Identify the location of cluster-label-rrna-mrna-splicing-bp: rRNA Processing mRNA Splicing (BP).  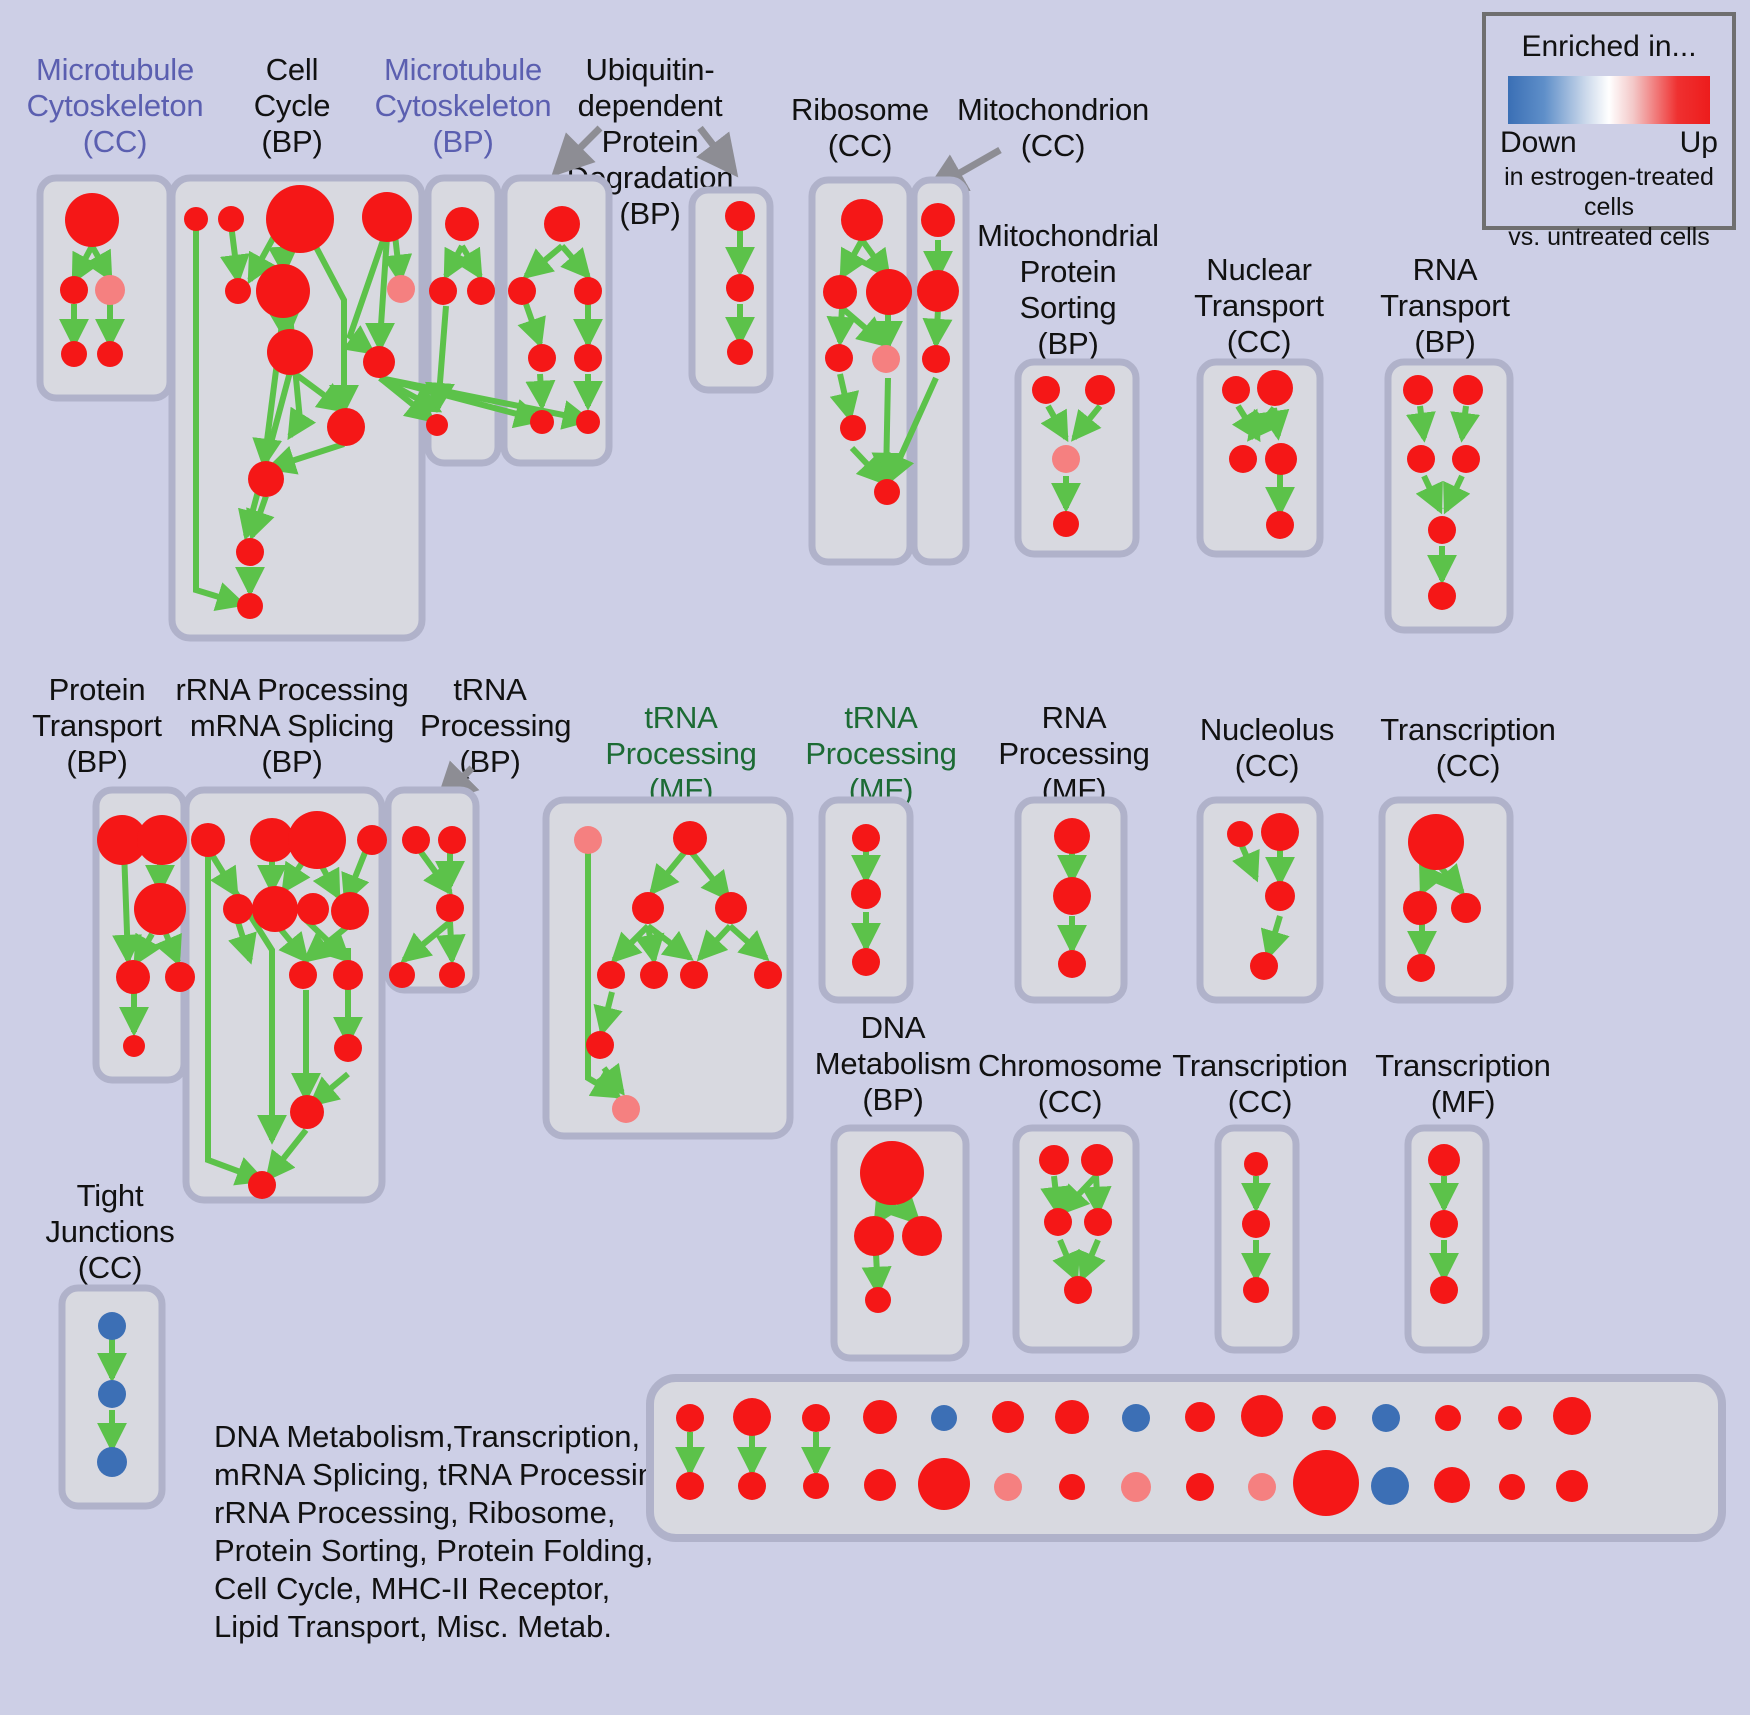
(292, 725).